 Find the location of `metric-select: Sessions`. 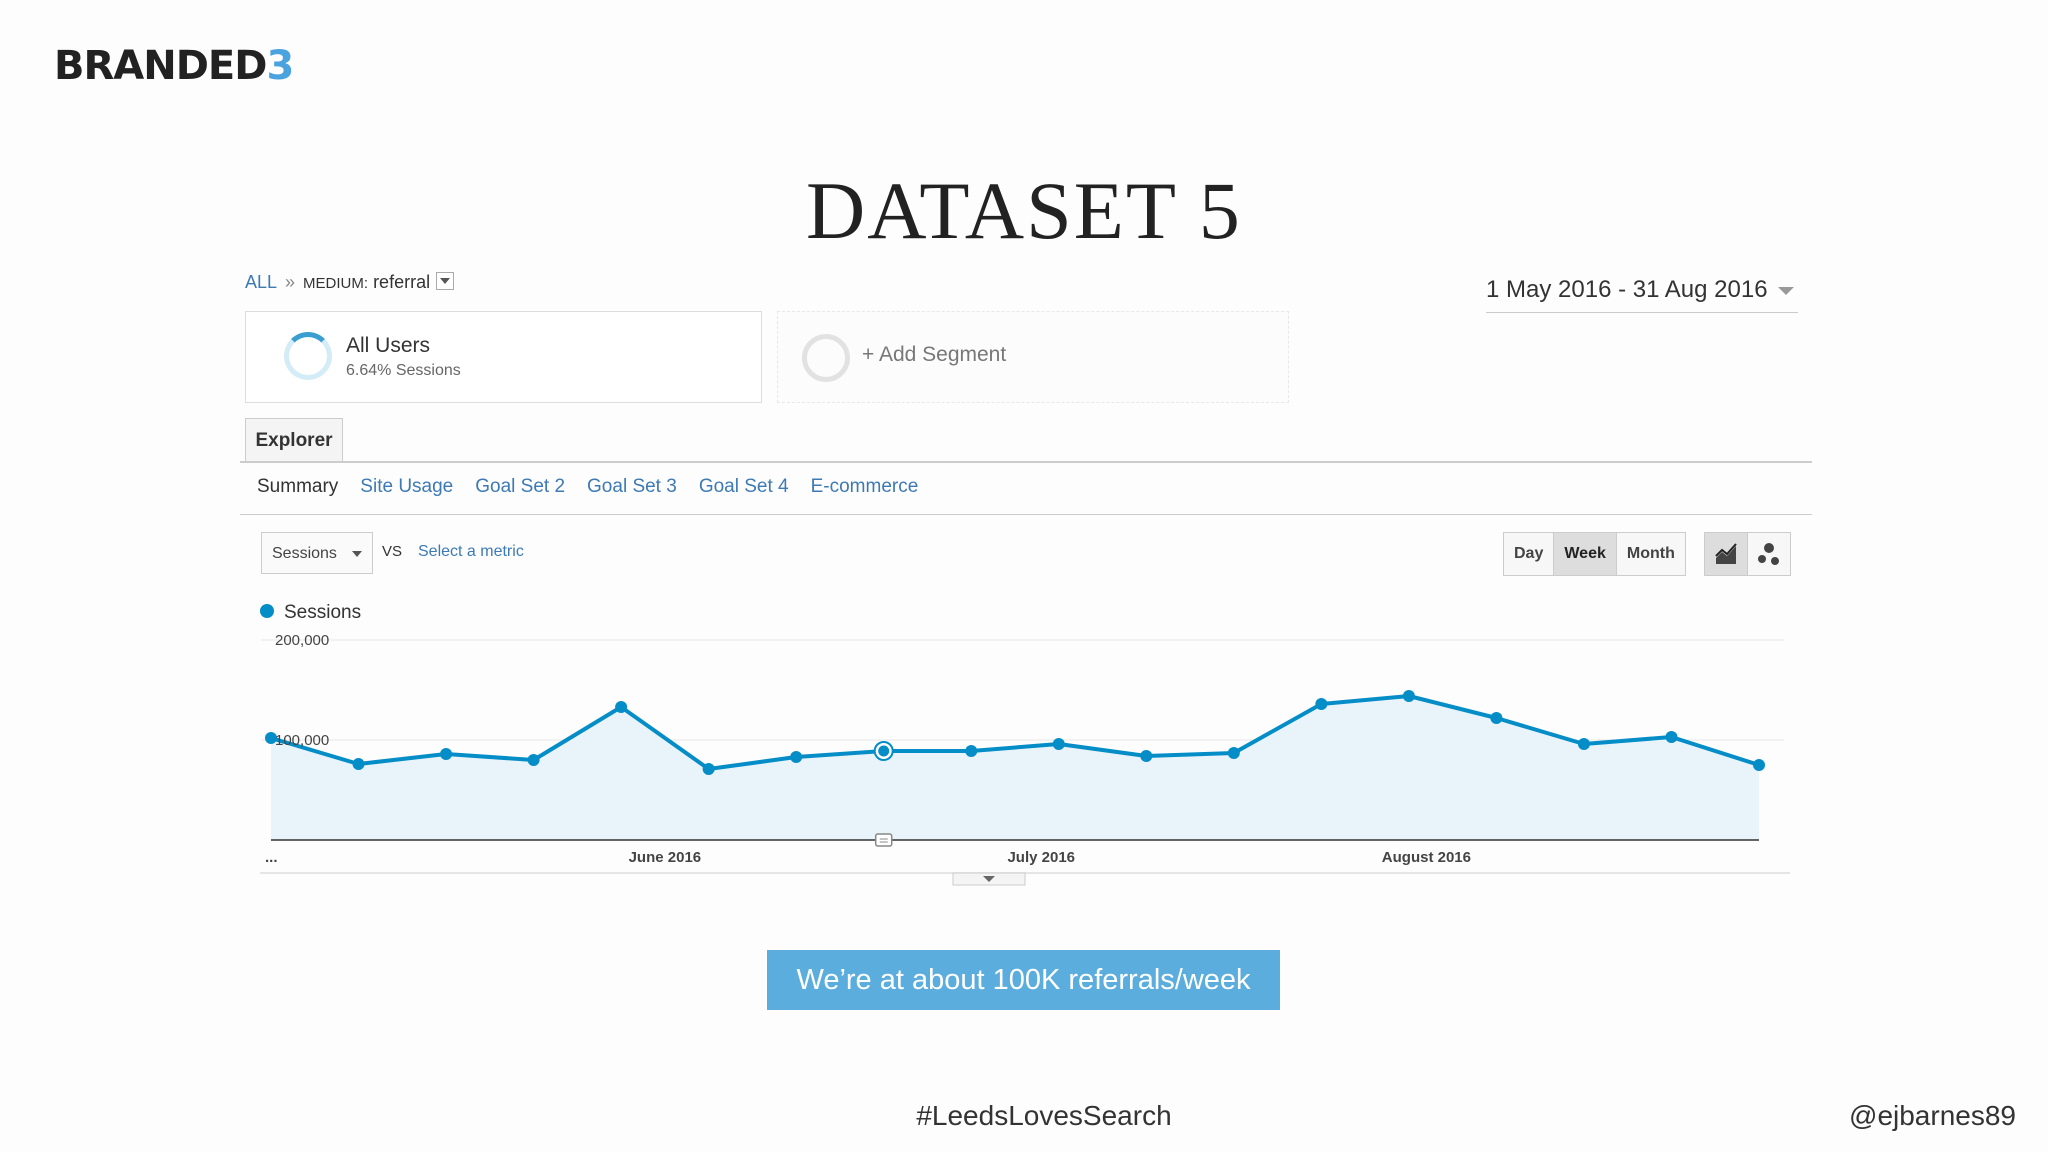

metric-select: Sessions is located at coordinates (317, 553).